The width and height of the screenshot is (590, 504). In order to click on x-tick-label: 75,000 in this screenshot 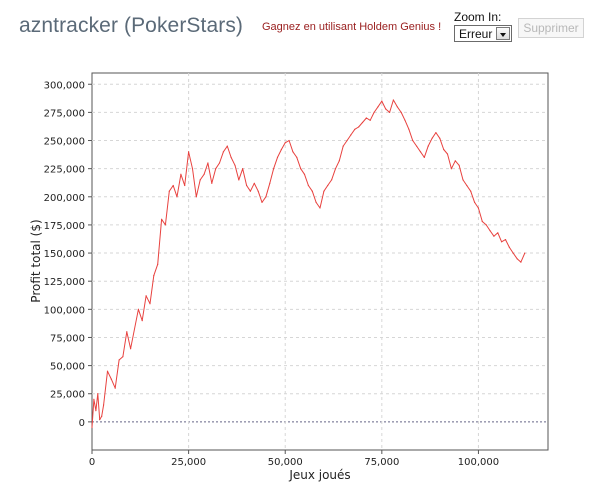, I will do `click(381, 462)`.